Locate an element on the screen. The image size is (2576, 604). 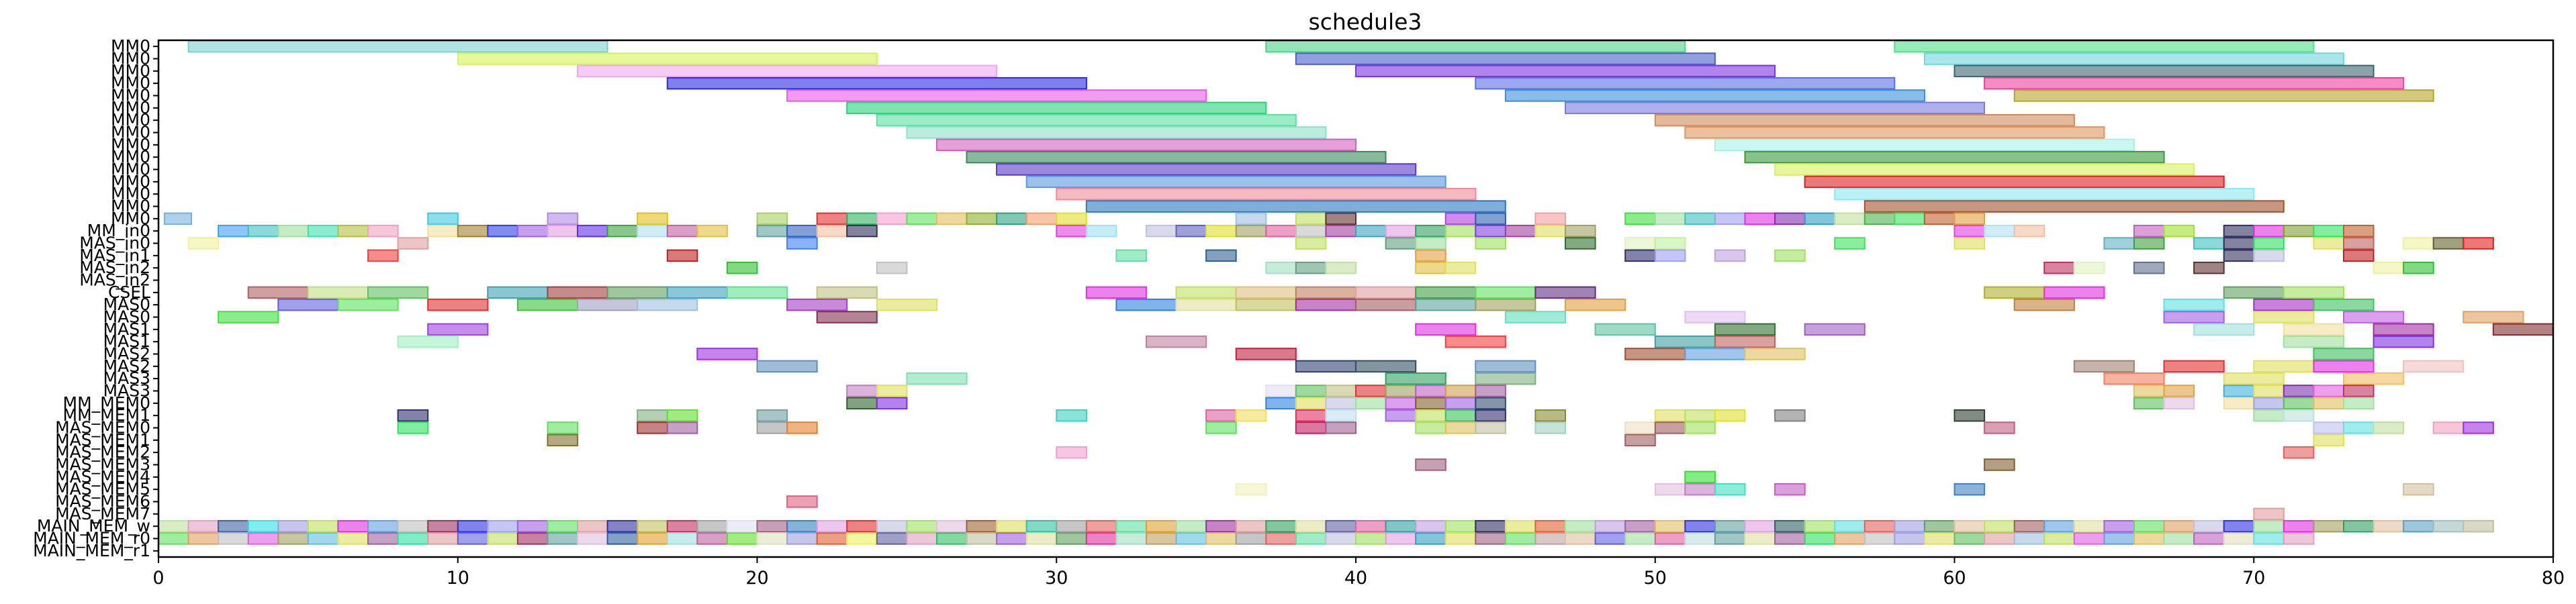
y-tick-label-12: MM0 is located at coordinates (130, 193).